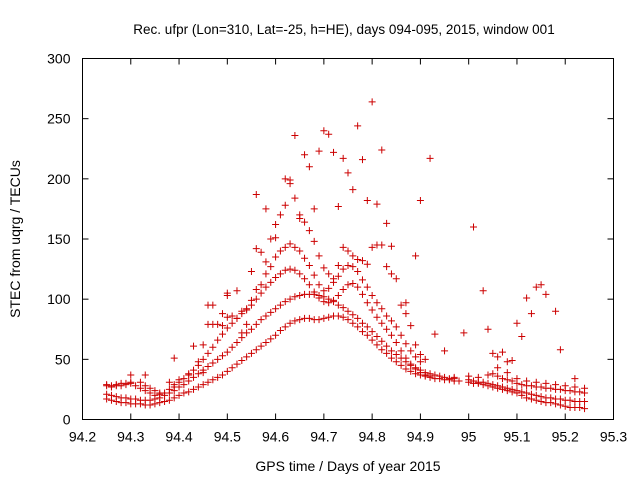 This screenshot has height=480, width=640. Describe the element at coordinates (372, 437) in the screenshot. I see `x-tick-label: 94.8` at that location.